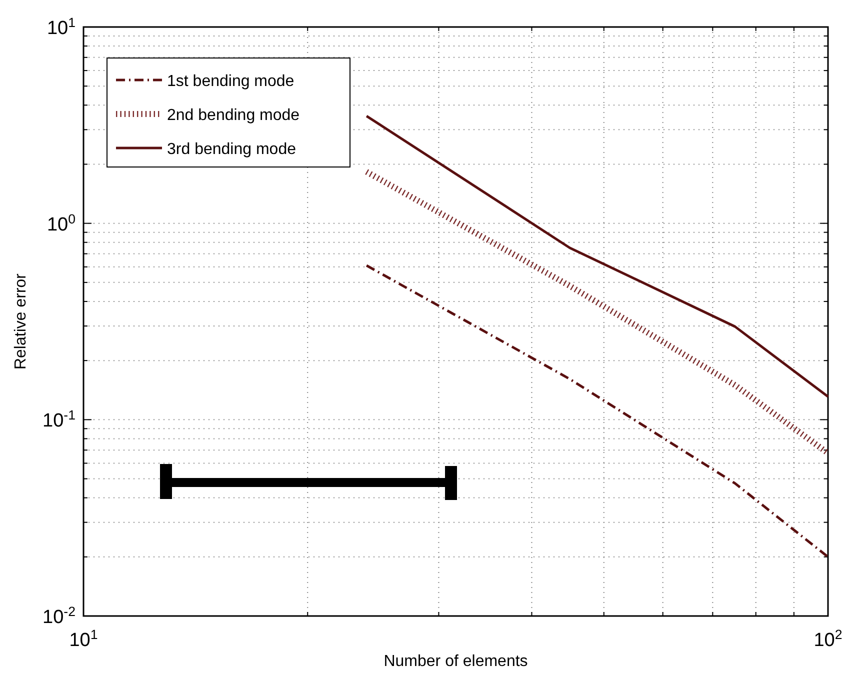 Image resolution: width=847 pixels, height=677 pixels. What do you see at coordinates (21, 321) in the screenshot?
I see `y-axis-title: Relative error` at bounding box center [21, 321].